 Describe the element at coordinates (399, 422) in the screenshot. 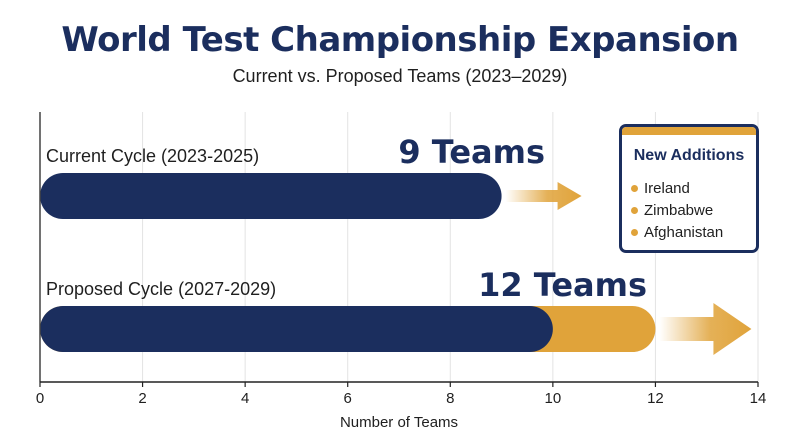

I see `x-axis-label: Number of Teams` at that location.